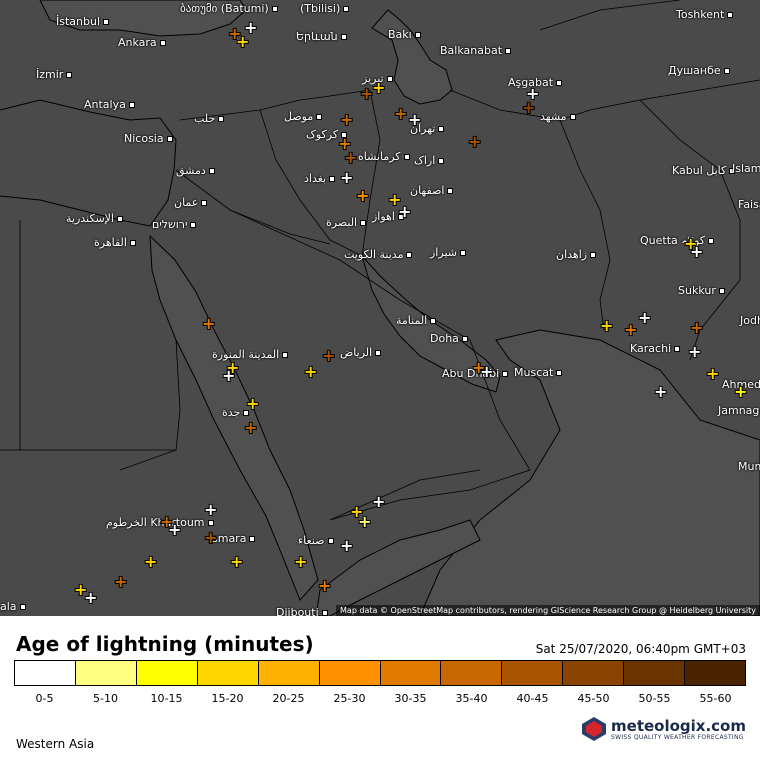  What do you see at coordinates (192, 202) in the screenshot?
I see `city-label-amman: عمان` at bounding box center [192, 202].